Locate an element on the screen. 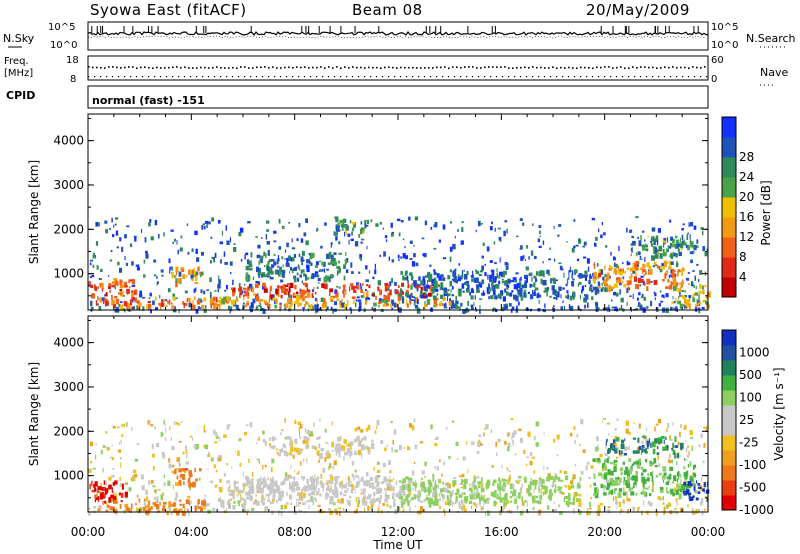  cpid-label: CPID is located at coordinates (20, 95).